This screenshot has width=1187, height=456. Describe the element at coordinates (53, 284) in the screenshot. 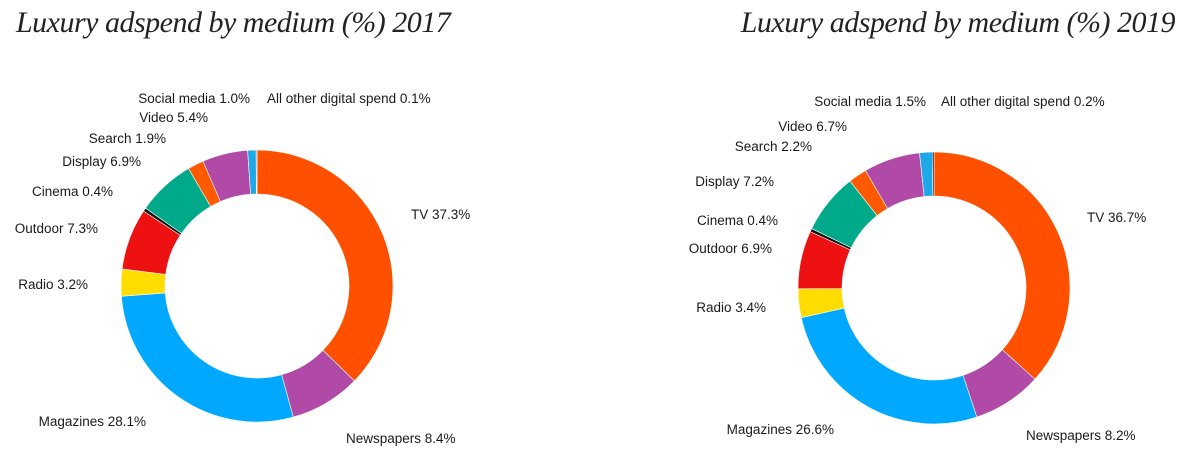

I see `data-label-radio: Radio 3.2%` at that location.